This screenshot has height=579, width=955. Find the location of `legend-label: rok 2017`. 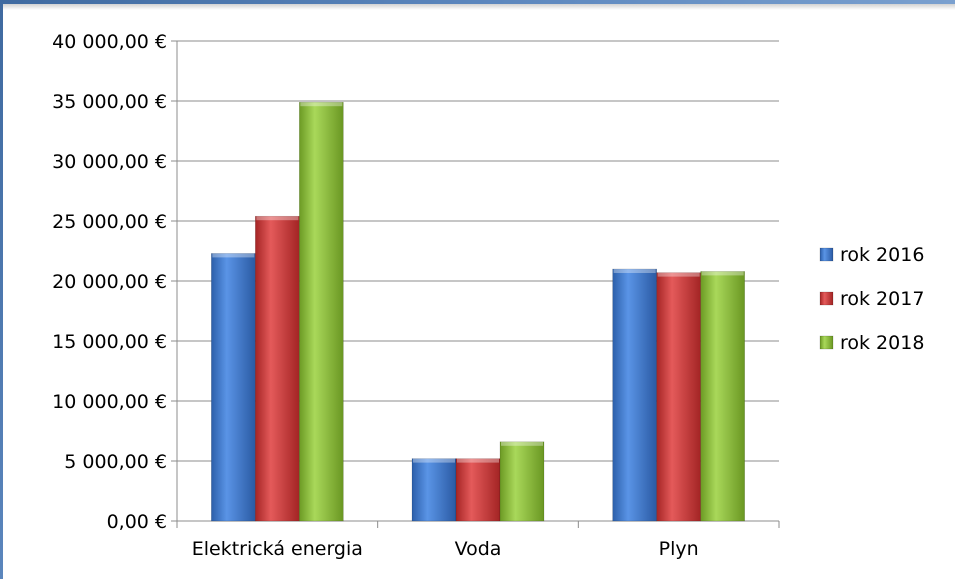

legend-label: rok 2017 is located at coordinates (882, 299).